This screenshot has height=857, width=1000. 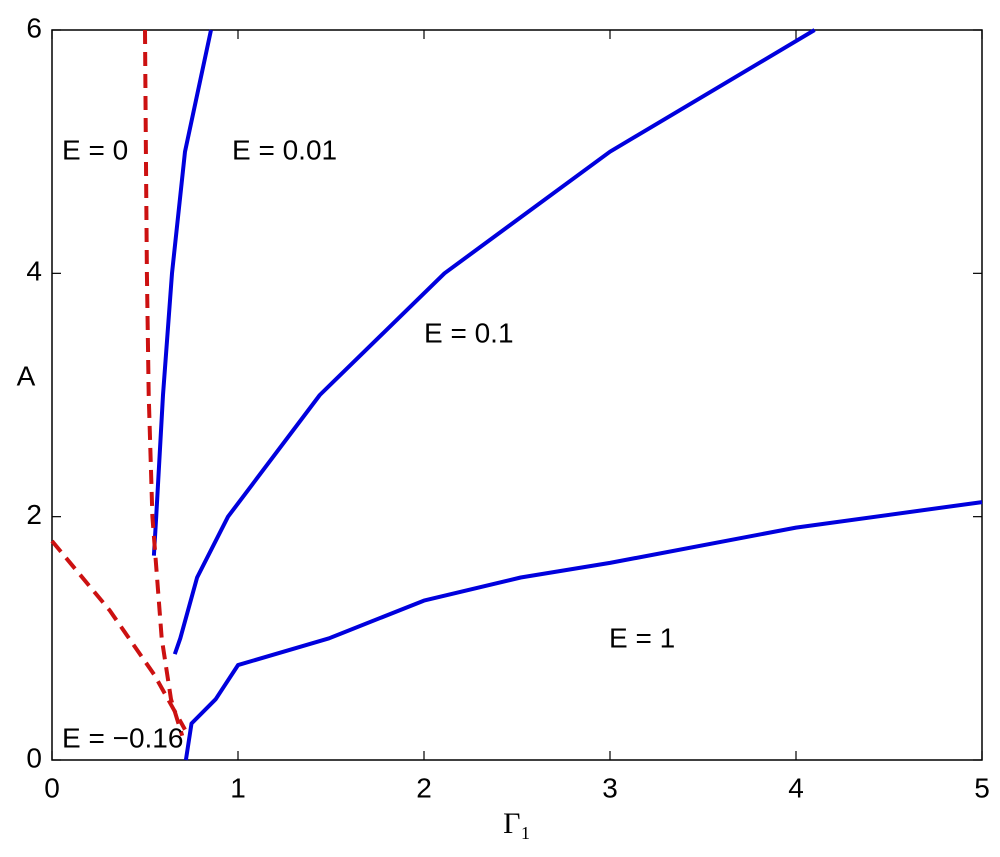 What do you see at coordinates (642, 637) in the screenshot?
I see `region-label: E = 1` at bounding box center [642, 637].